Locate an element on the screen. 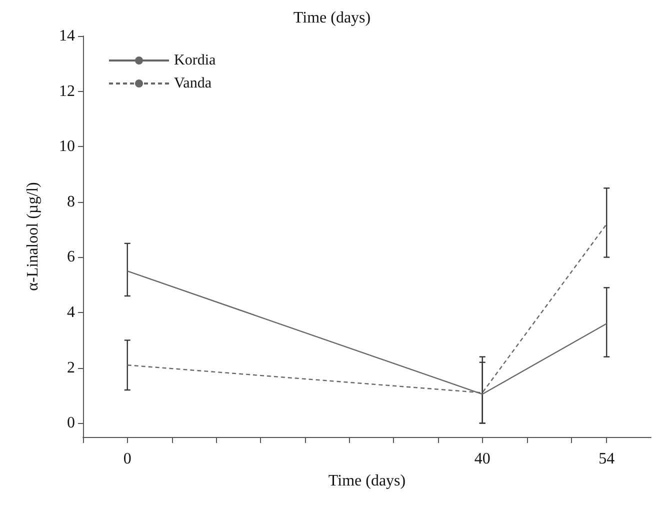 Image resolution: width=664 pixels, height=509 pixels. y-axis-title: α-Linalool (µg/l) is located at coordinates (33, 236).